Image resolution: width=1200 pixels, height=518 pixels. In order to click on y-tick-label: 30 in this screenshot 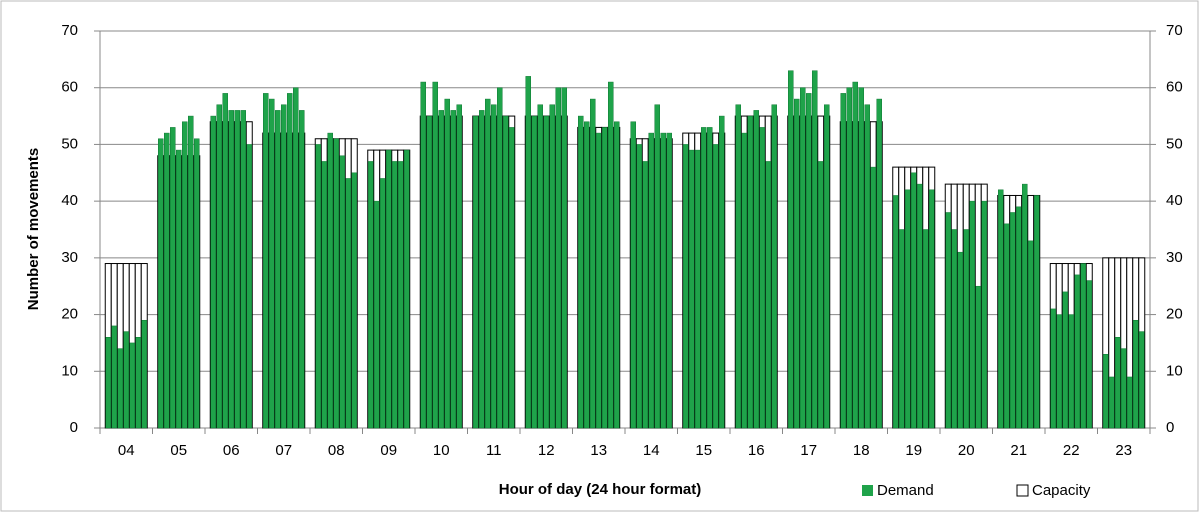, I will do `click(69, 257)`.